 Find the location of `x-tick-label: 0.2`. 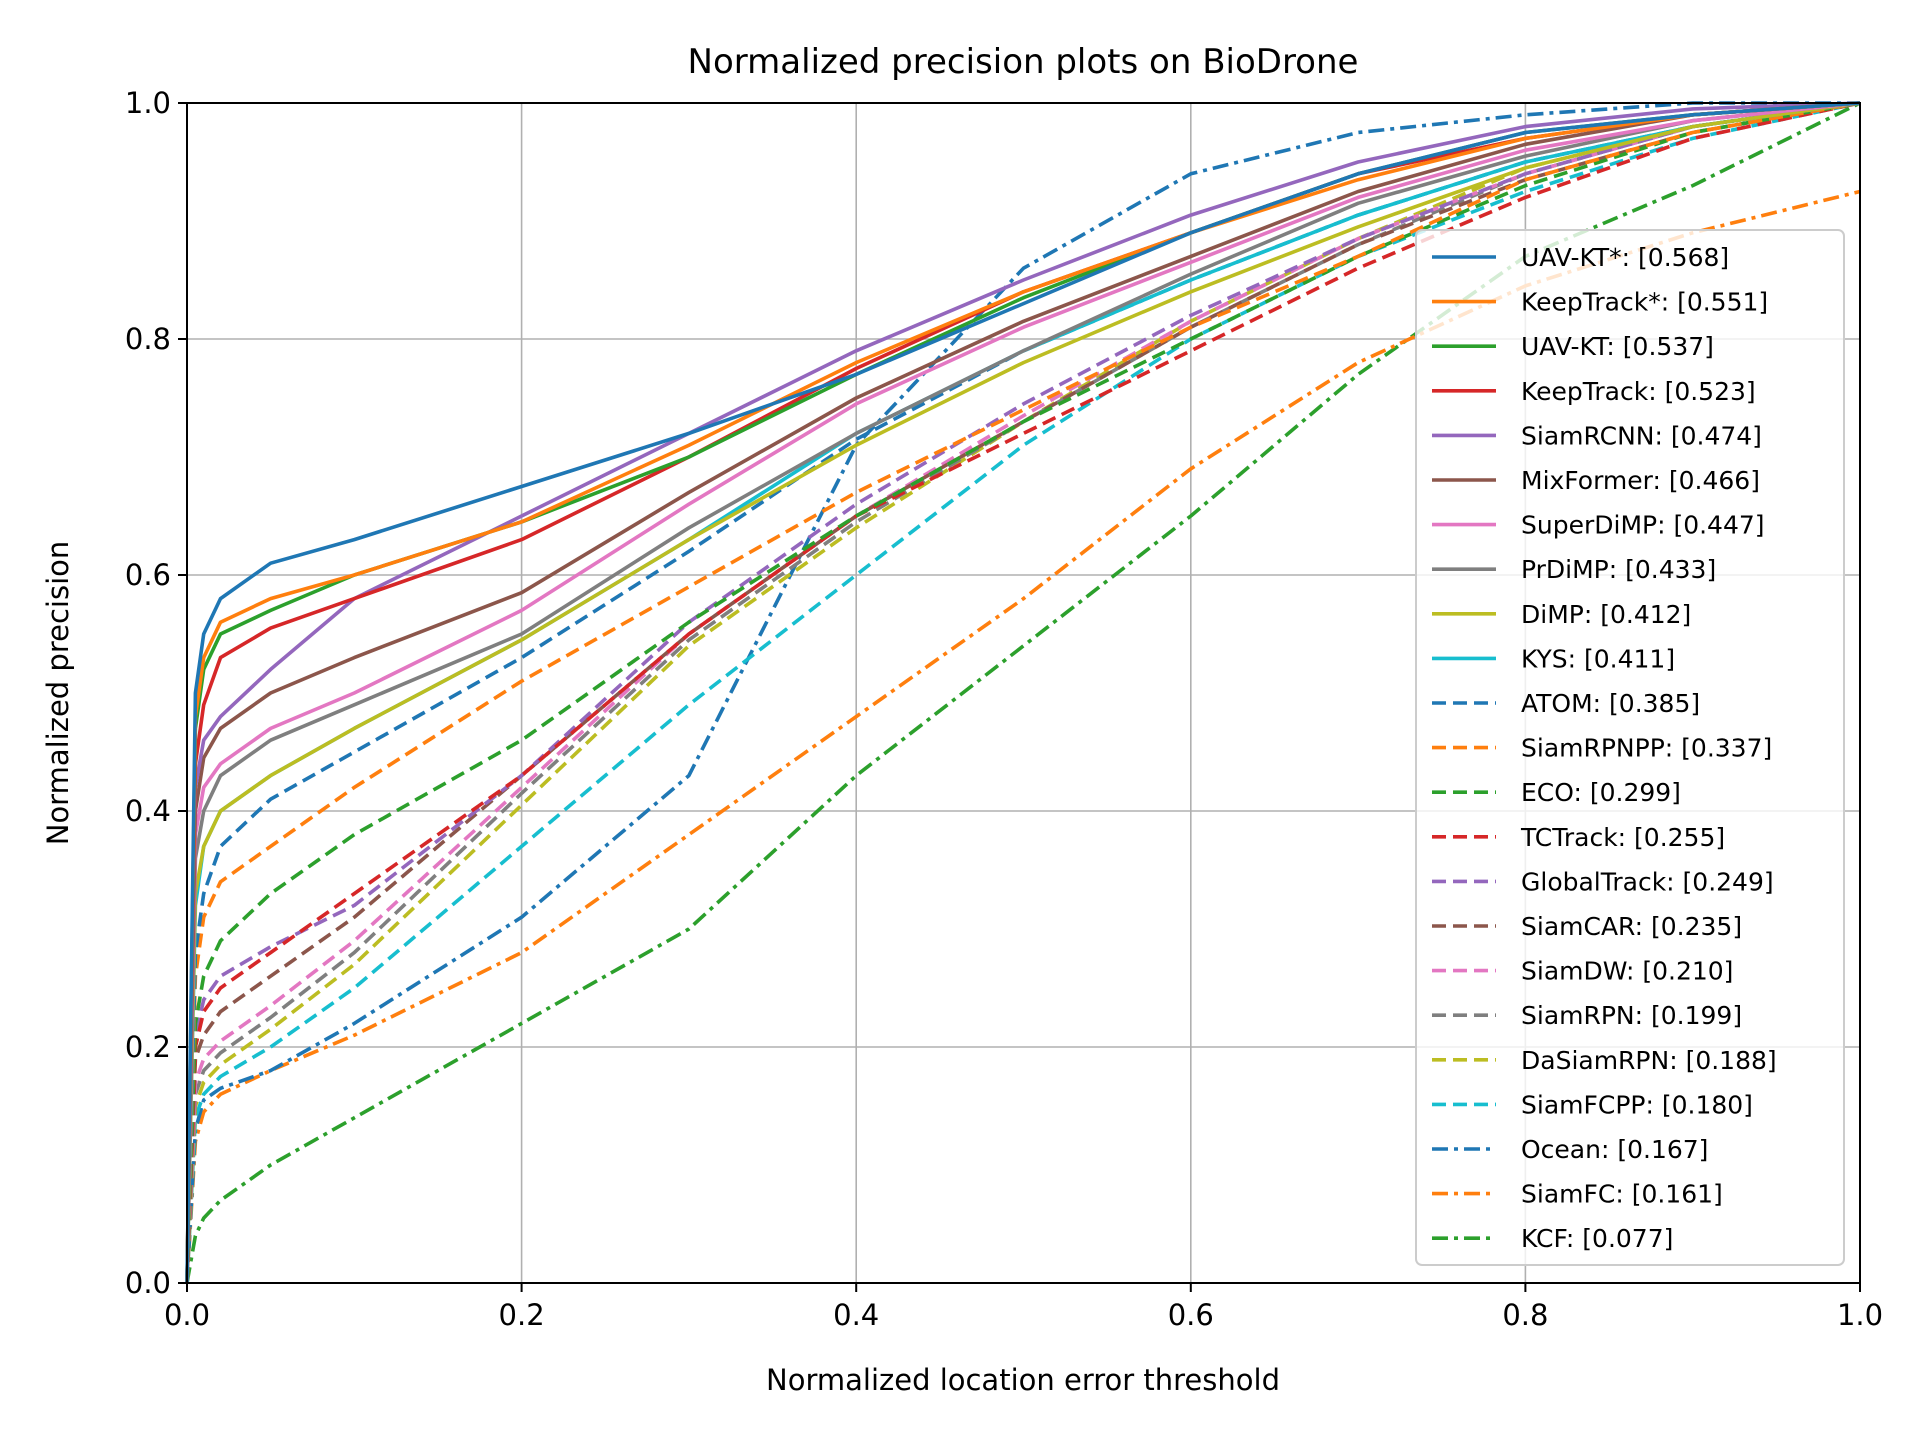

x-tick-label: 0.2 is located at coordinates (522, 1315).